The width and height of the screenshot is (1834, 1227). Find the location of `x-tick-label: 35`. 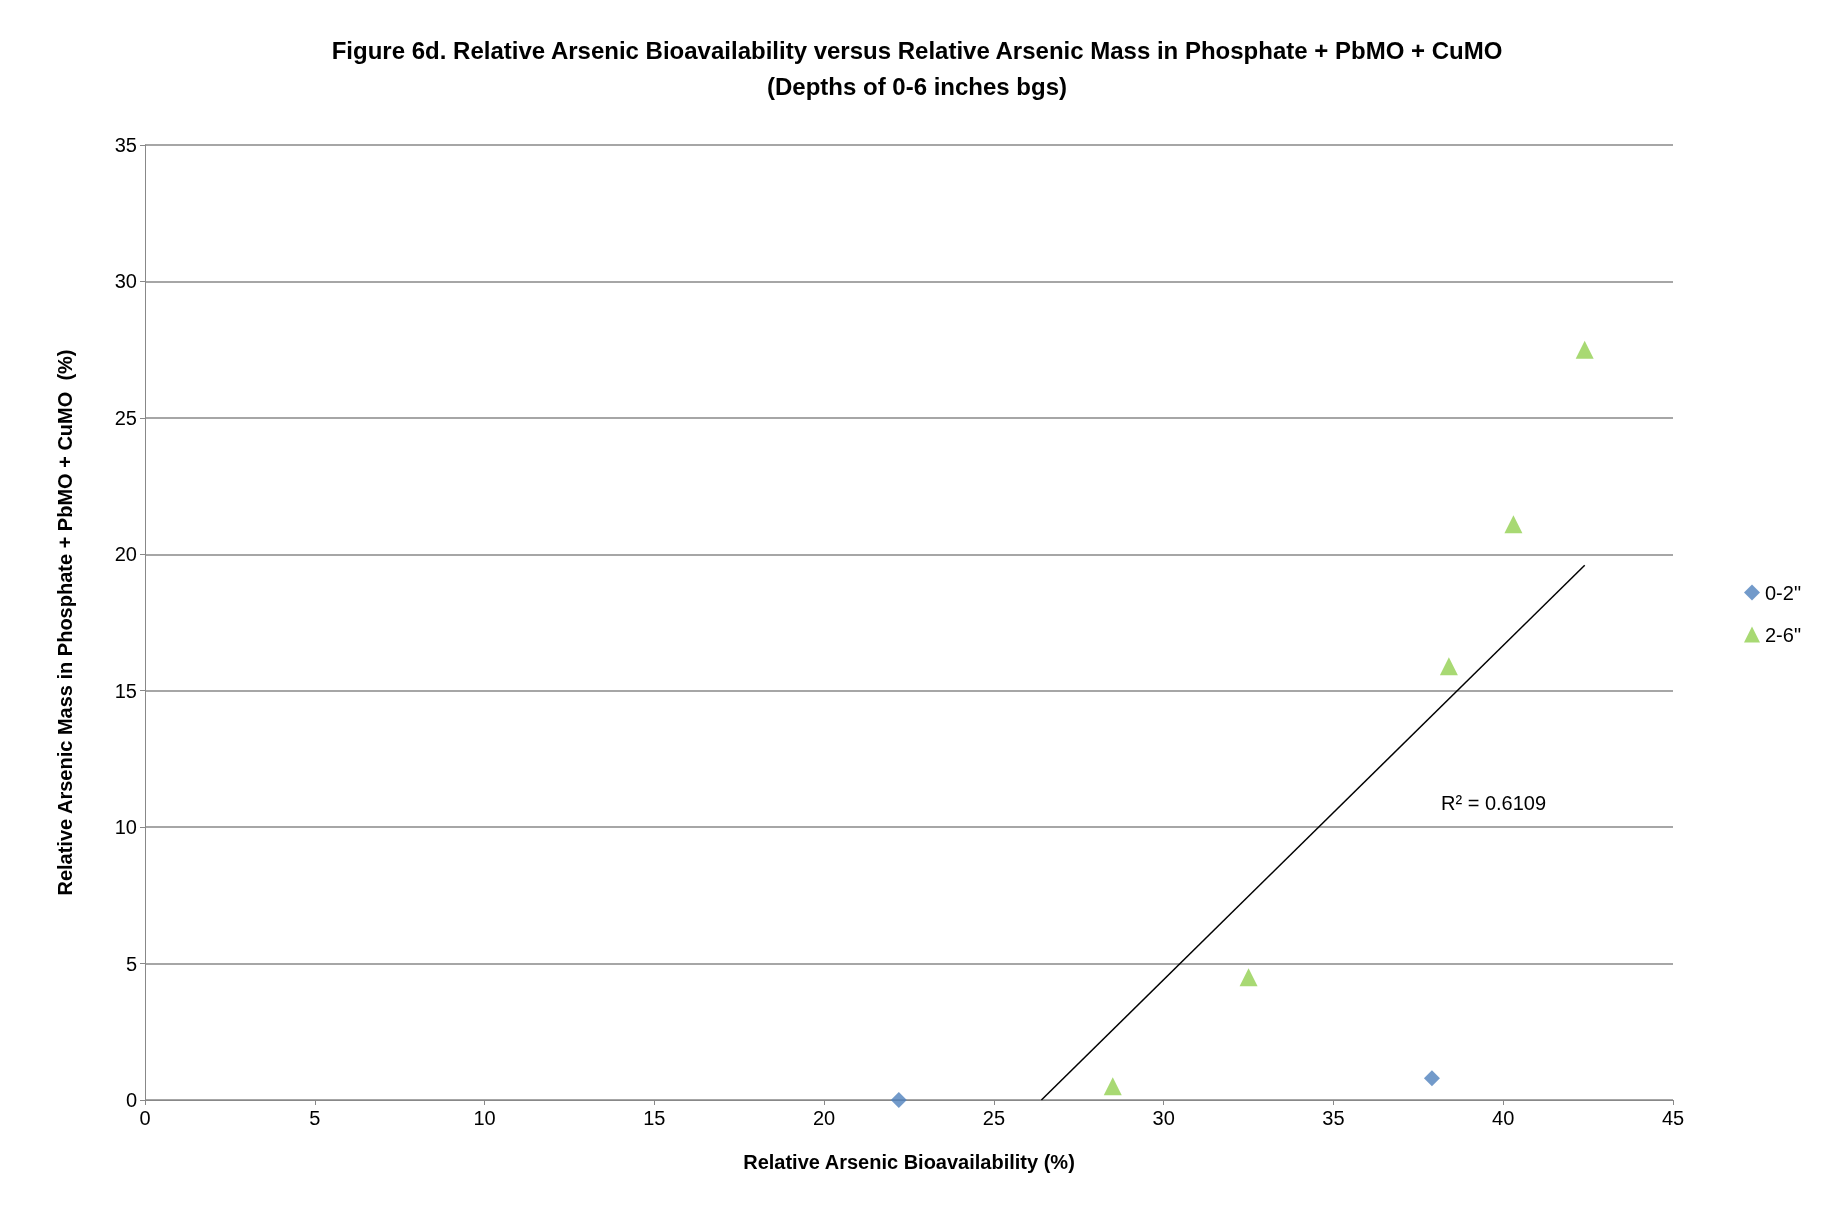

x-tick-label: 35 is located at coordinates (1333, 1118).